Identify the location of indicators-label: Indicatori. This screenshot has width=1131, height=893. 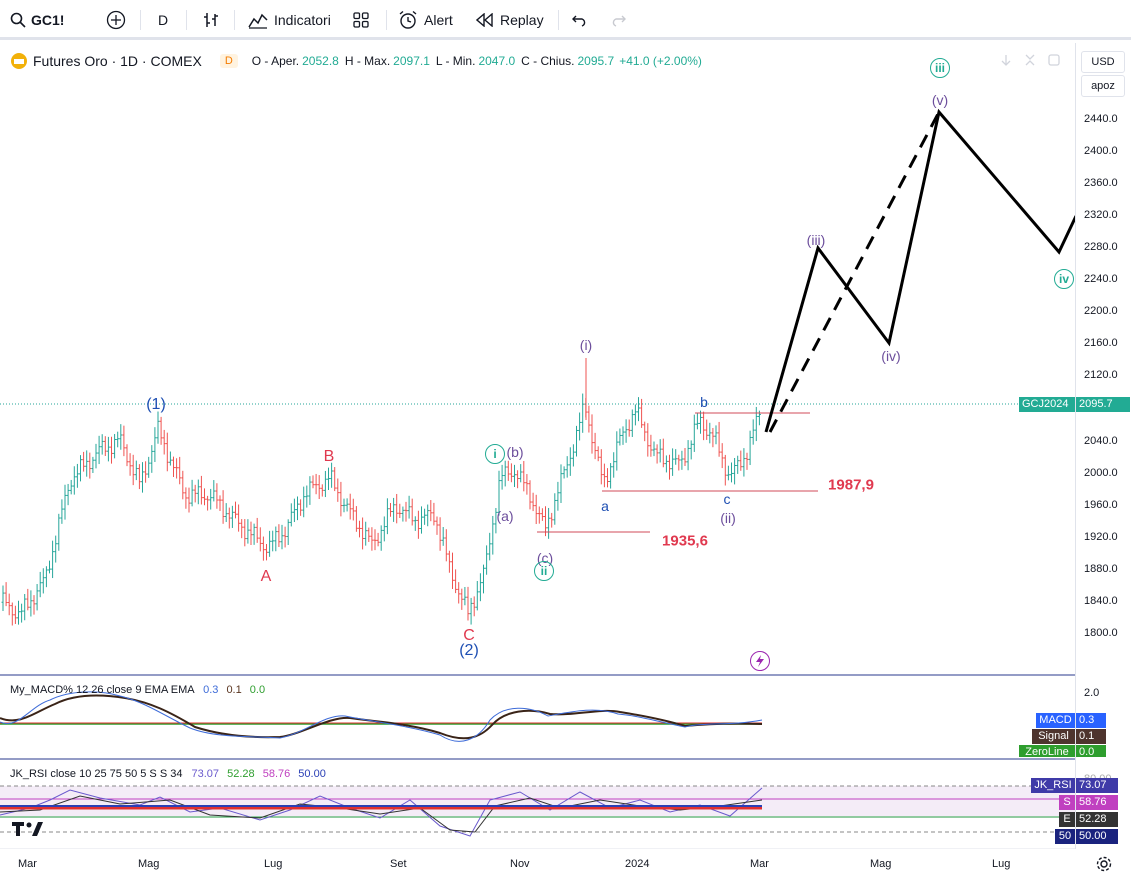
(302, 20).